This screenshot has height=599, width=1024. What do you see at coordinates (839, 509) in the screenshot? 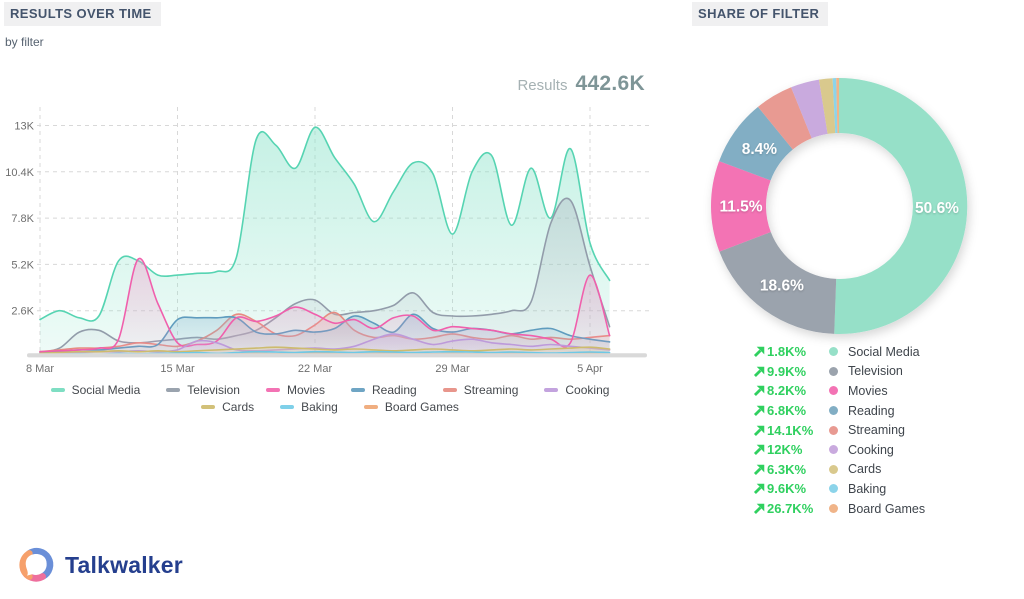
I see `donut-legend-row-board-games: 26.7K% Board Games` at bounding box center [839, 509].